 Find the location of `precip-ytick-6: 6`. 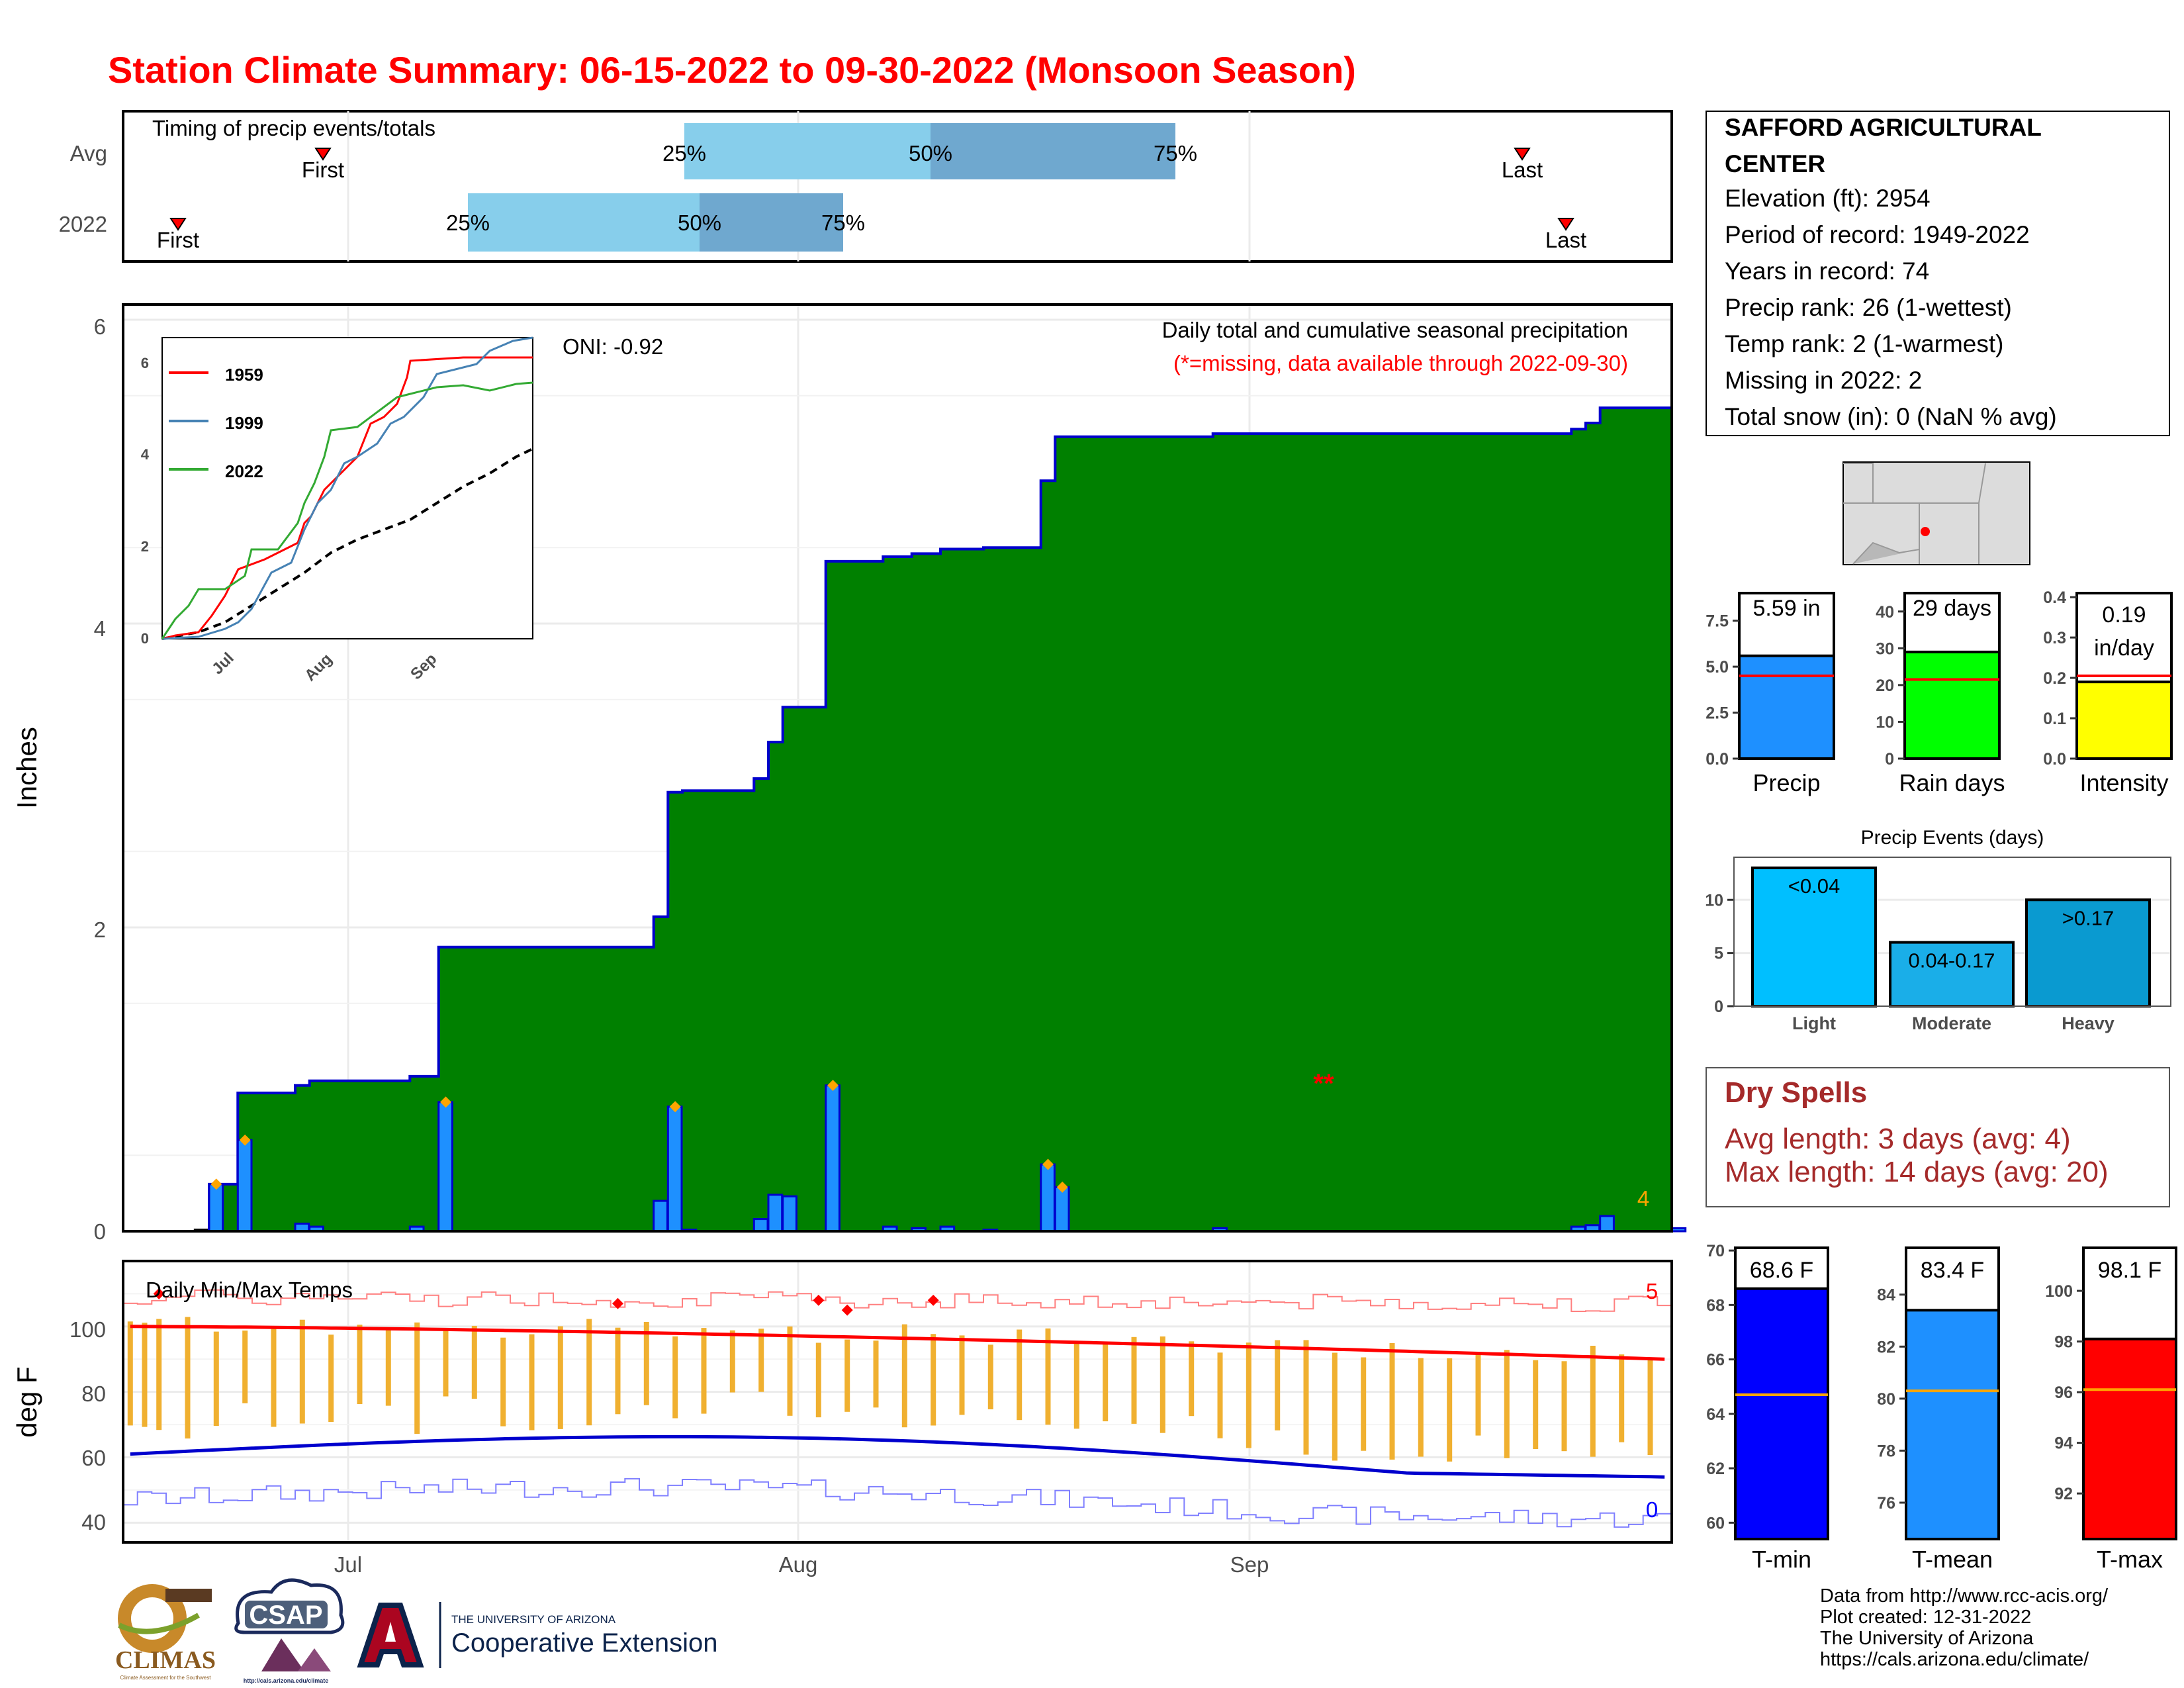

precip-ytick-6: 6 is located at coordinates (100, 326).